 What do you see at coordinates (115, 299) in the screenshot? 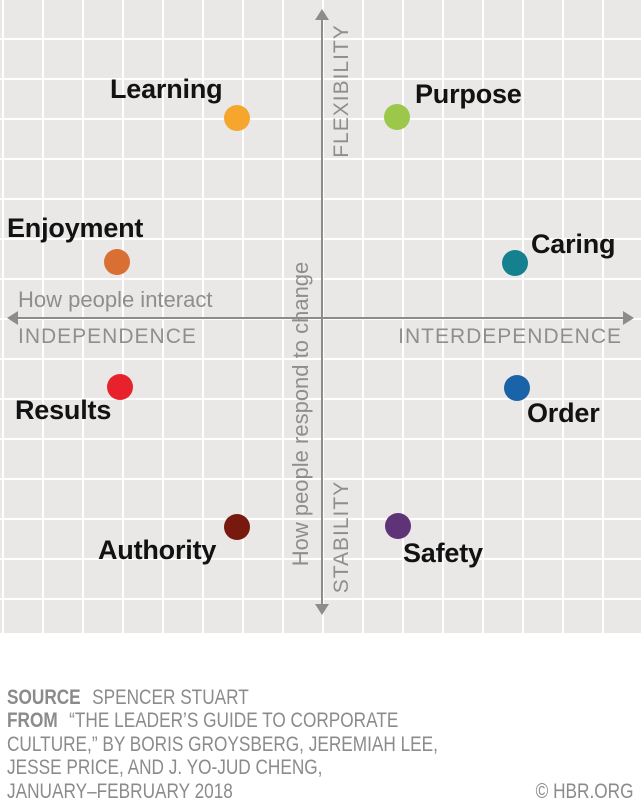
I see `x-axis-caption: How people interact` at bounding box center [115, 299].